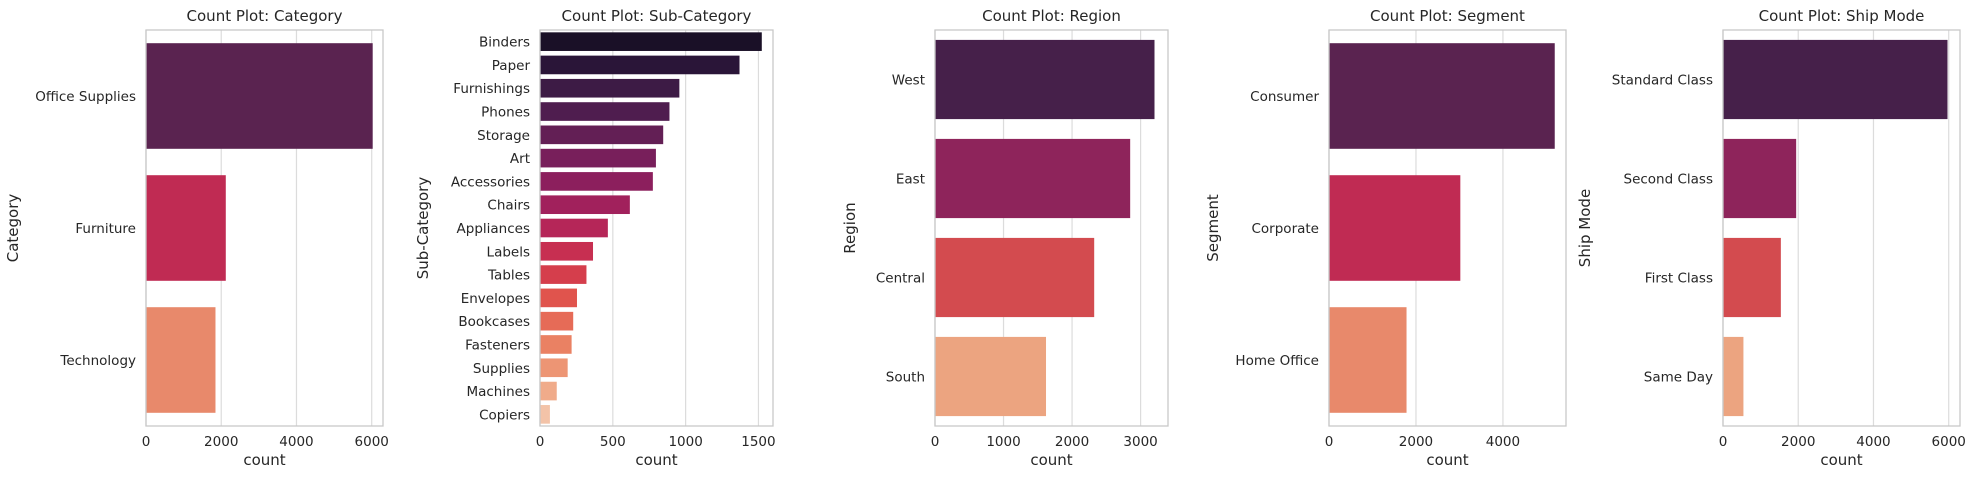  Describe the element at coordinates (1662, 81) in the screenshot. I see `y-tick-label: Standard Class` at that location.